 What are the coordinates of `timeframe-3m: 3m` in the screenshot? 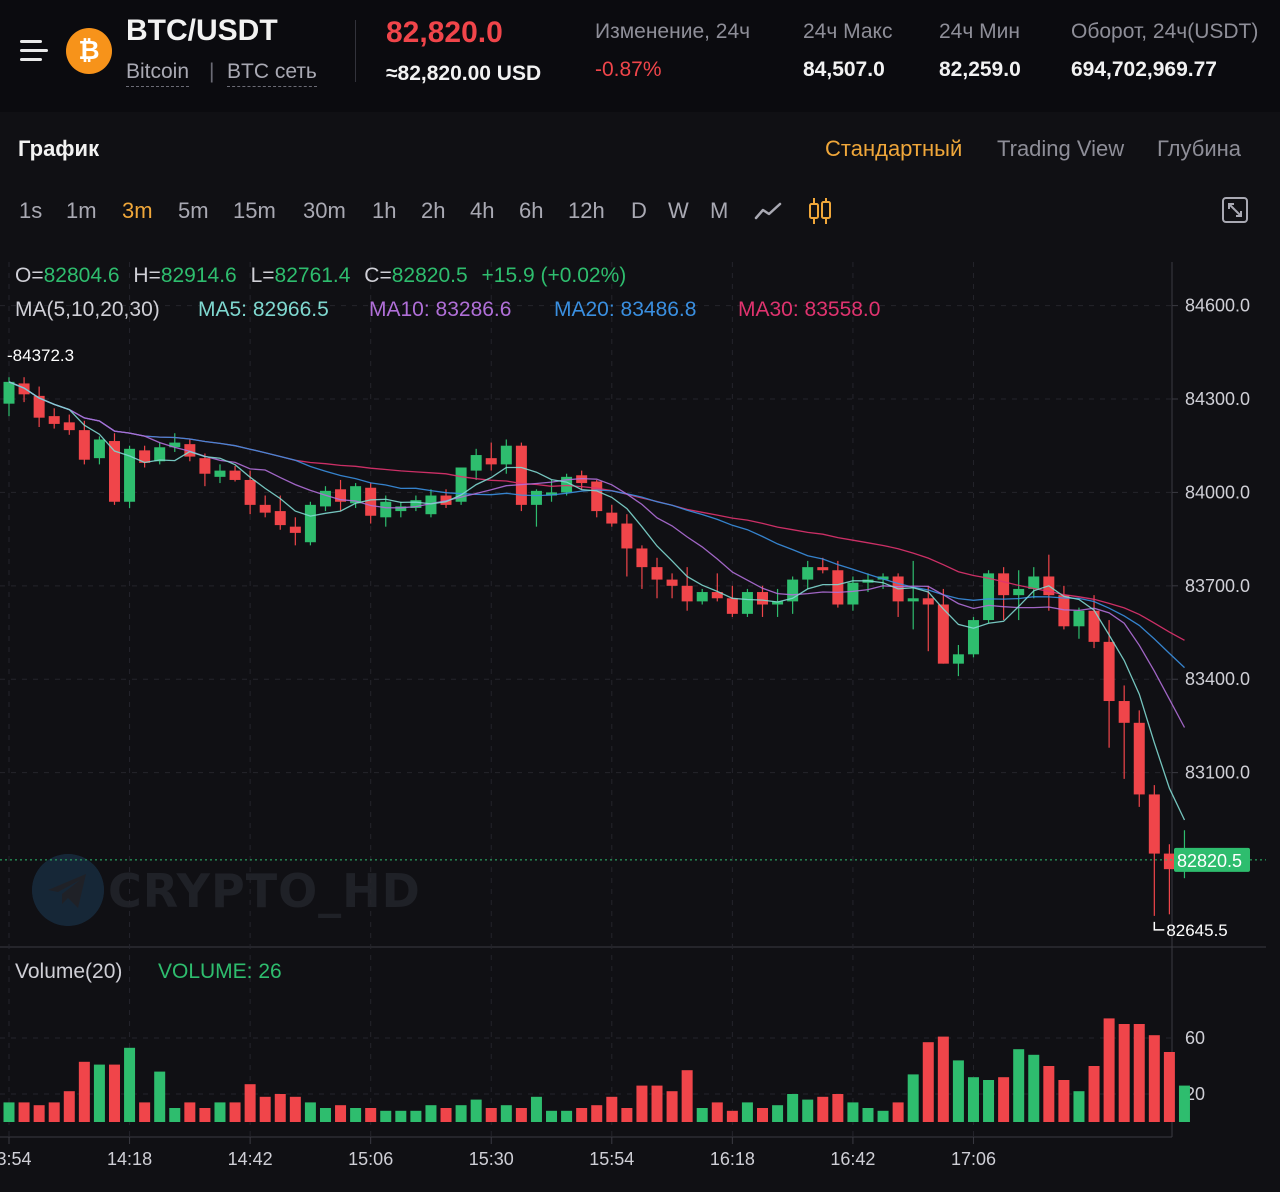 It's located at (137, 210).